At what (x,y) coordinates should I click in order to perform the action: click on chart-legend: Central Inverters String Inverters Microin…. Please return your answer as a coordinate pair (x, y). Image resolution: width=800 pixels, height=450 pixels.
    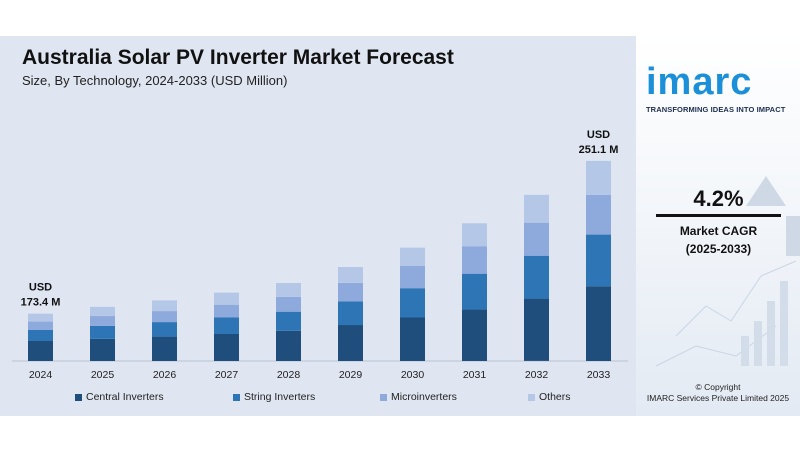
    Looking at the image, I should click on (318, 399).